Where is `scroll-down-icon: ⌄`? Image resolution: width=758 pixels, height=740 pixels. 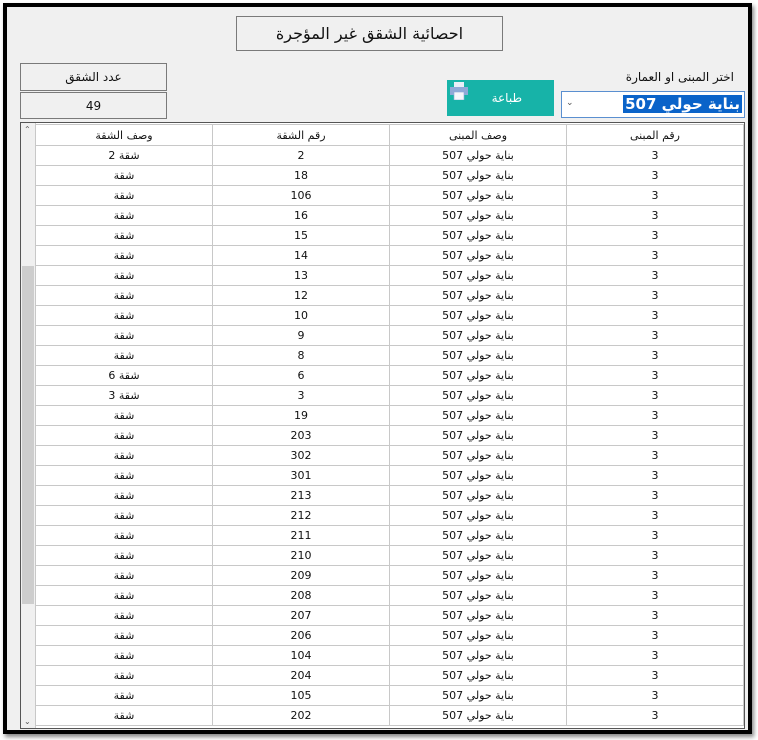
scroll-down-icon: ⌄ is located at coordinates (27, 721).